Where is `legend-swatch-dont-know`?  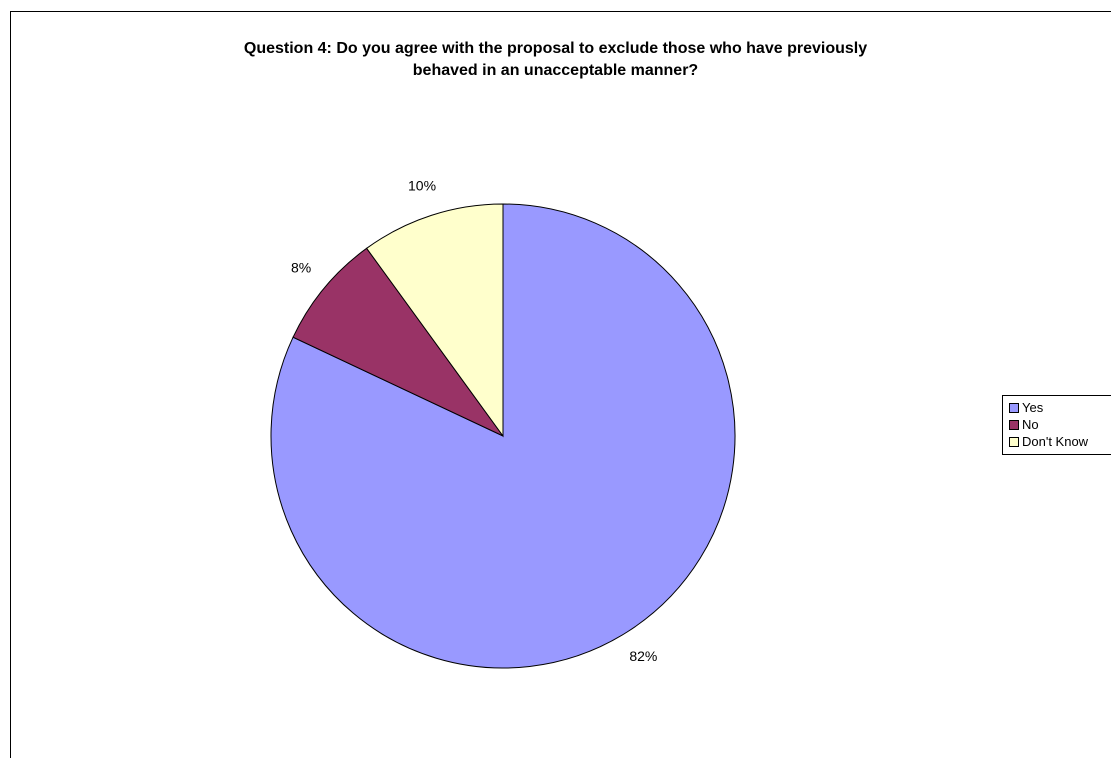 legend-swatch-dont-know is located at coordinates (1014, 442).